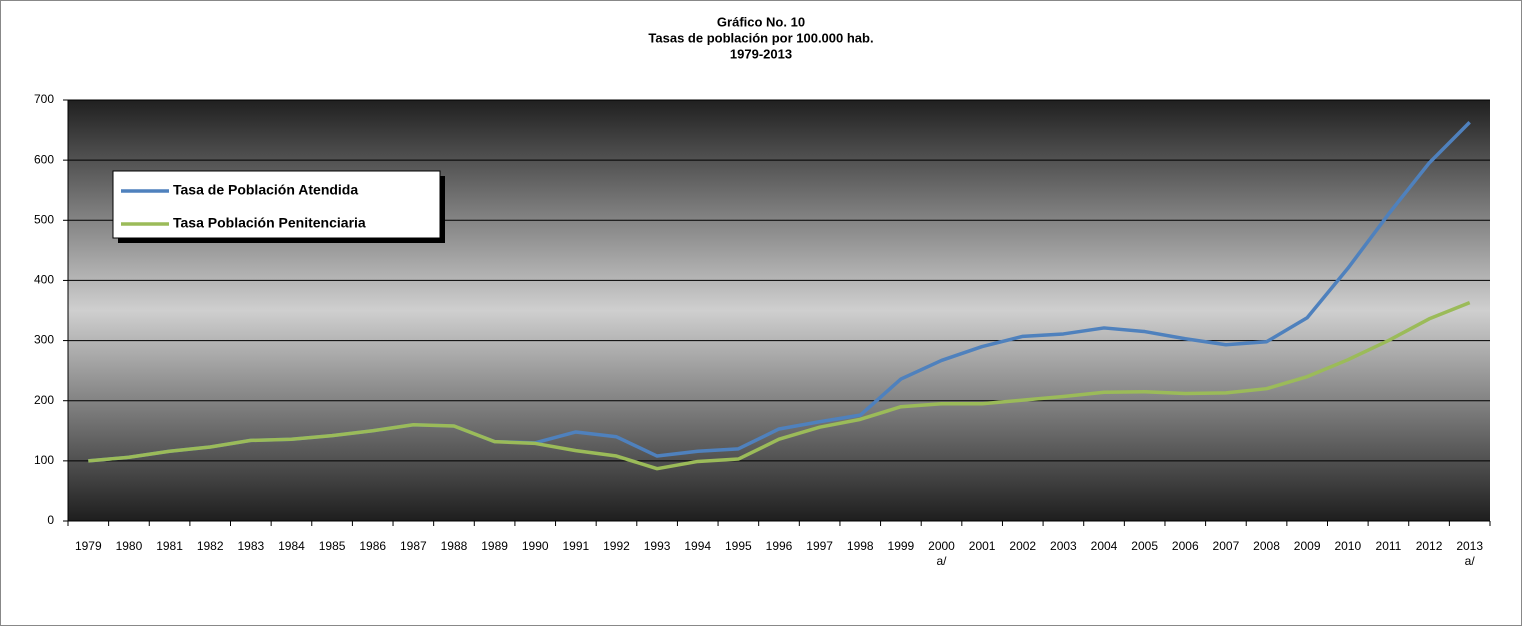 The height and width of the screenshot is (627, 1523). I want to click on x-tick-label: 2001, so click(982, 546).